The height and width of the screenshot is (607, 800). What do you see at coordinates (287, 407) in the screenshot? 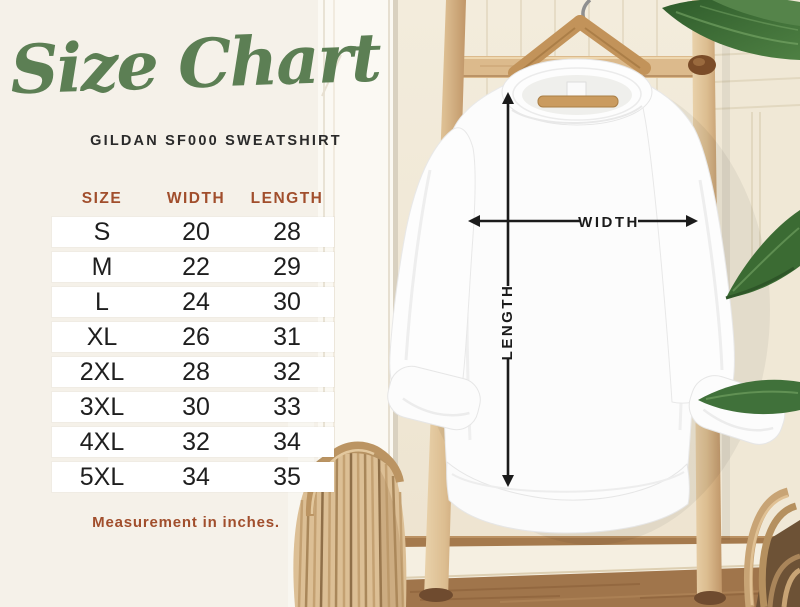
I see `table-cell: 33` at bounding box center [287, 407].